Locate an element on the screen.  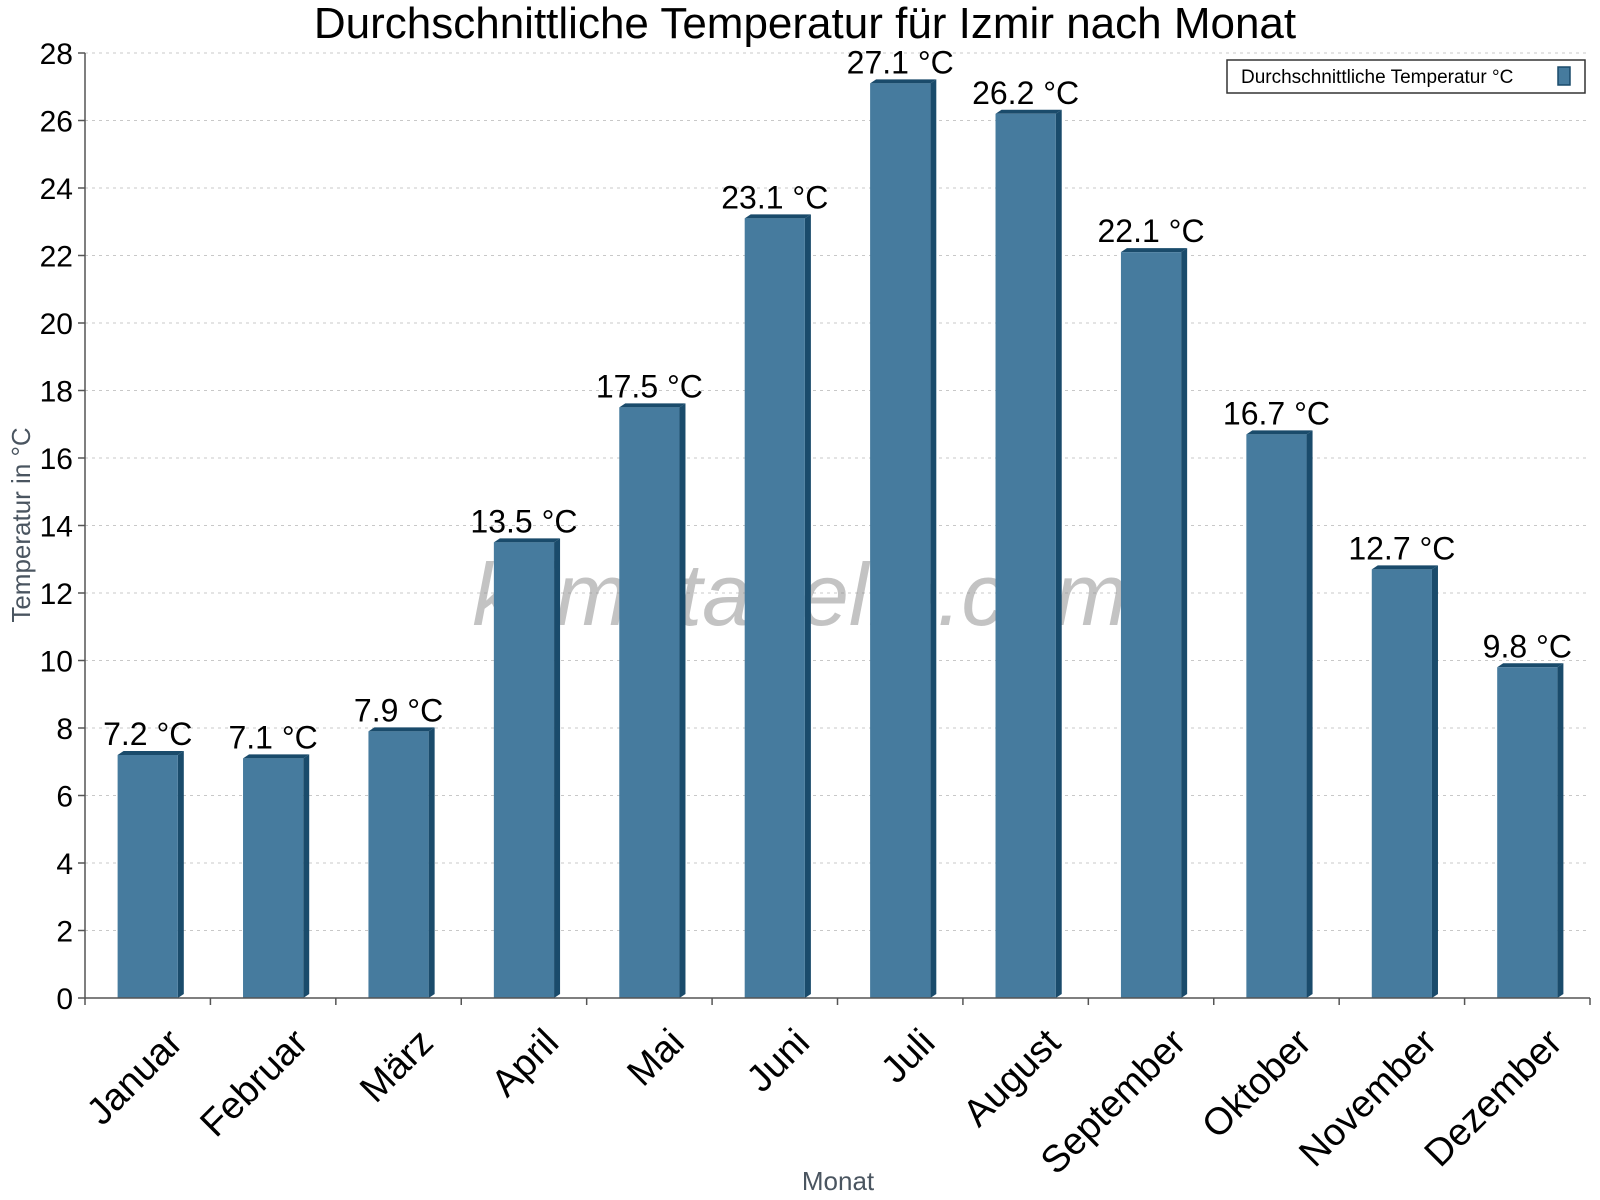
x-tick-label: März is located at coordinates (396, 1065).